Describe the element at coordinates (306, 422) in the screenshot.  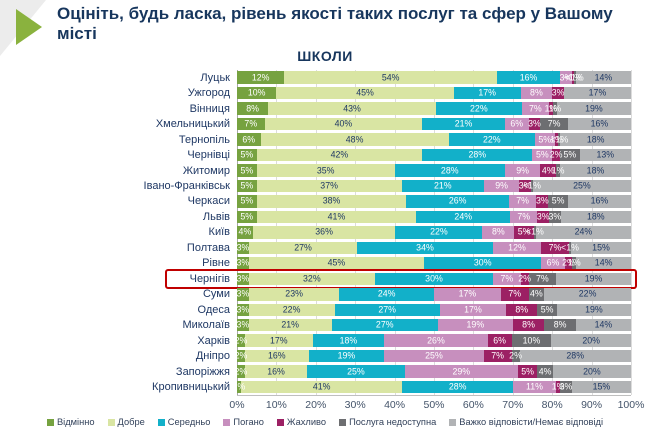
I see `legend-label: Жахливо` at that location.